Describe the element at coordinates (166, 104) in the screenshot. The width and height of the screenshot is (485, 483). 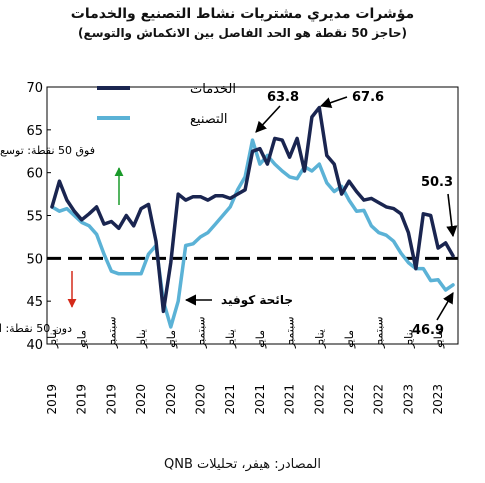
I see `legend: الخدمات التصنيع` at that location.